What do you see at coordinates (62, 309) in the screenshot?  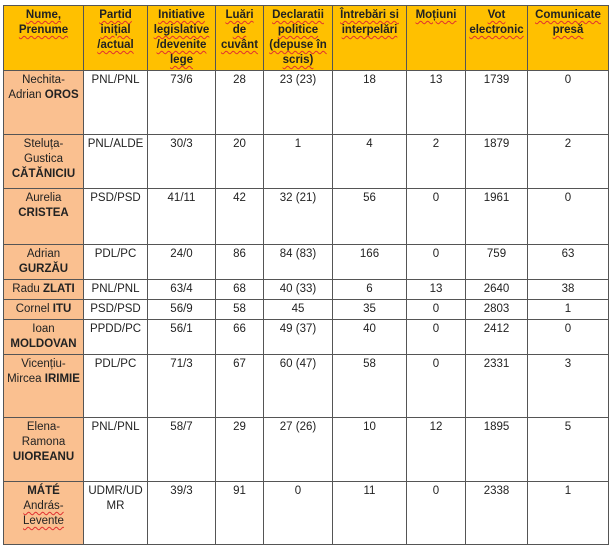 I see `last-name: ITU` at bounding box center [62, 309].